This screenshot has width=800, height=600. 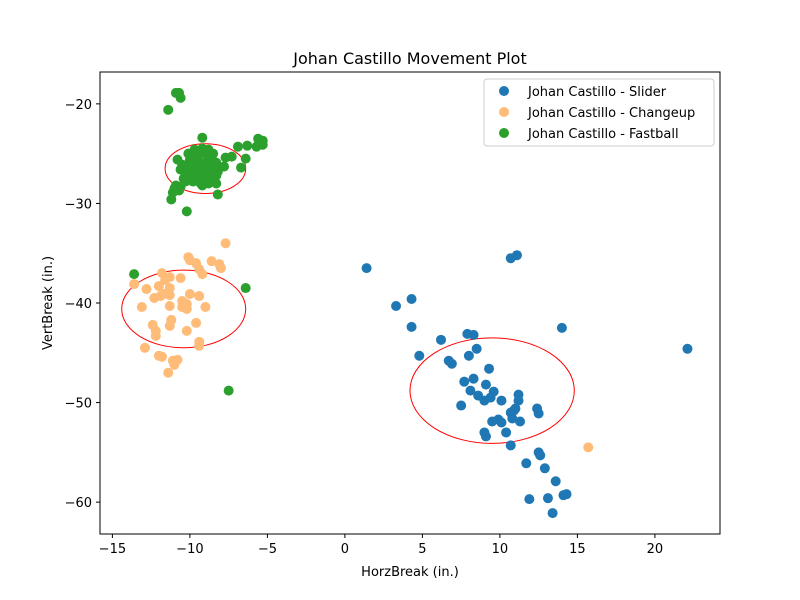 I want to click on x-tick-label-7: 20, so click(x=655, y=549).